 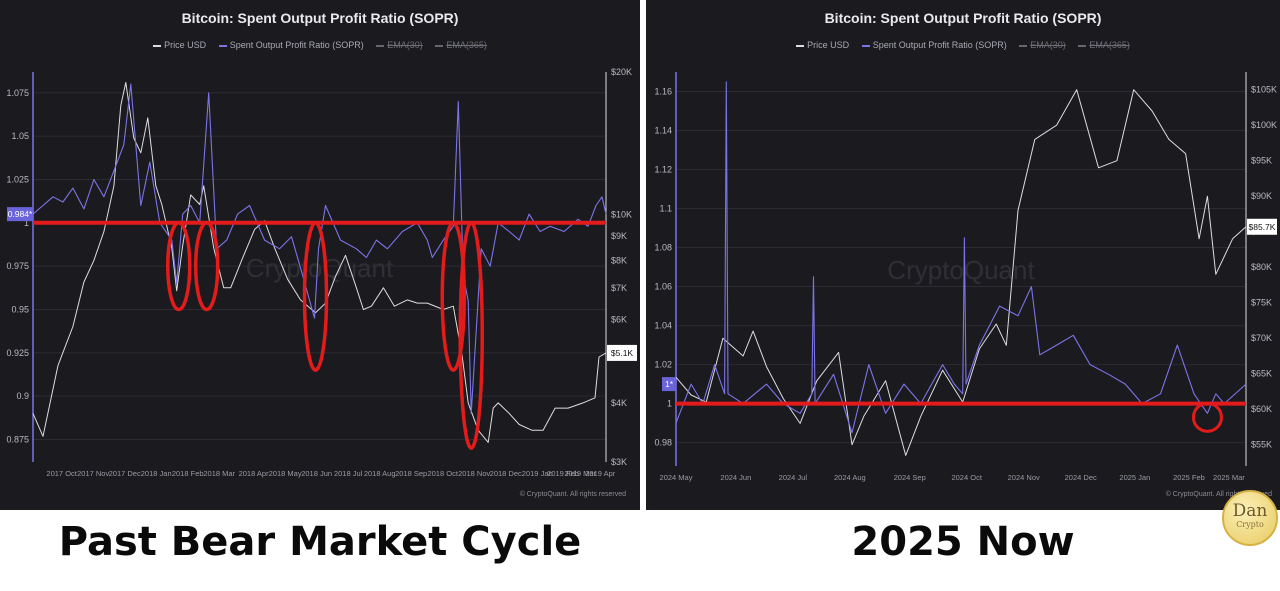 What do you see at coordinates (963, 542) in the screenshot?
I see `caption-right: 2025 Now` at bounding box center [963, 542].